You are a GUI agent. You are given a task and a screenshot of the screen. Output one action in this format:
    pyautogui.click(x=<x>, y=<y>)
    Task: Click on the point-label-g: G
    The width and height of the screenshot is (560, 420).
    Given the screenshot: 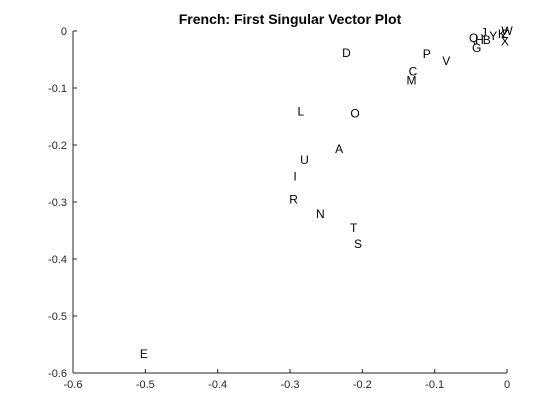 What is the action you would take?
    pyautogui.click(x=476, y=48)
    